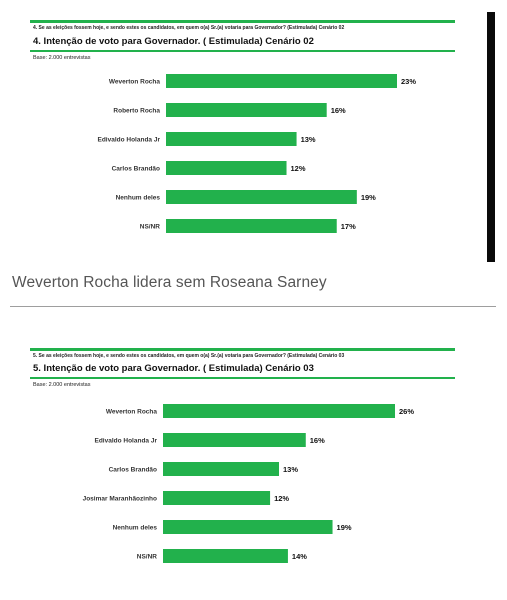  What do you see at coordinates (169, 282) in the screenshot?
I see `article-caption: Weverton Rocha lidera sem Roseana Sarney` at bounding box center [169, 282].